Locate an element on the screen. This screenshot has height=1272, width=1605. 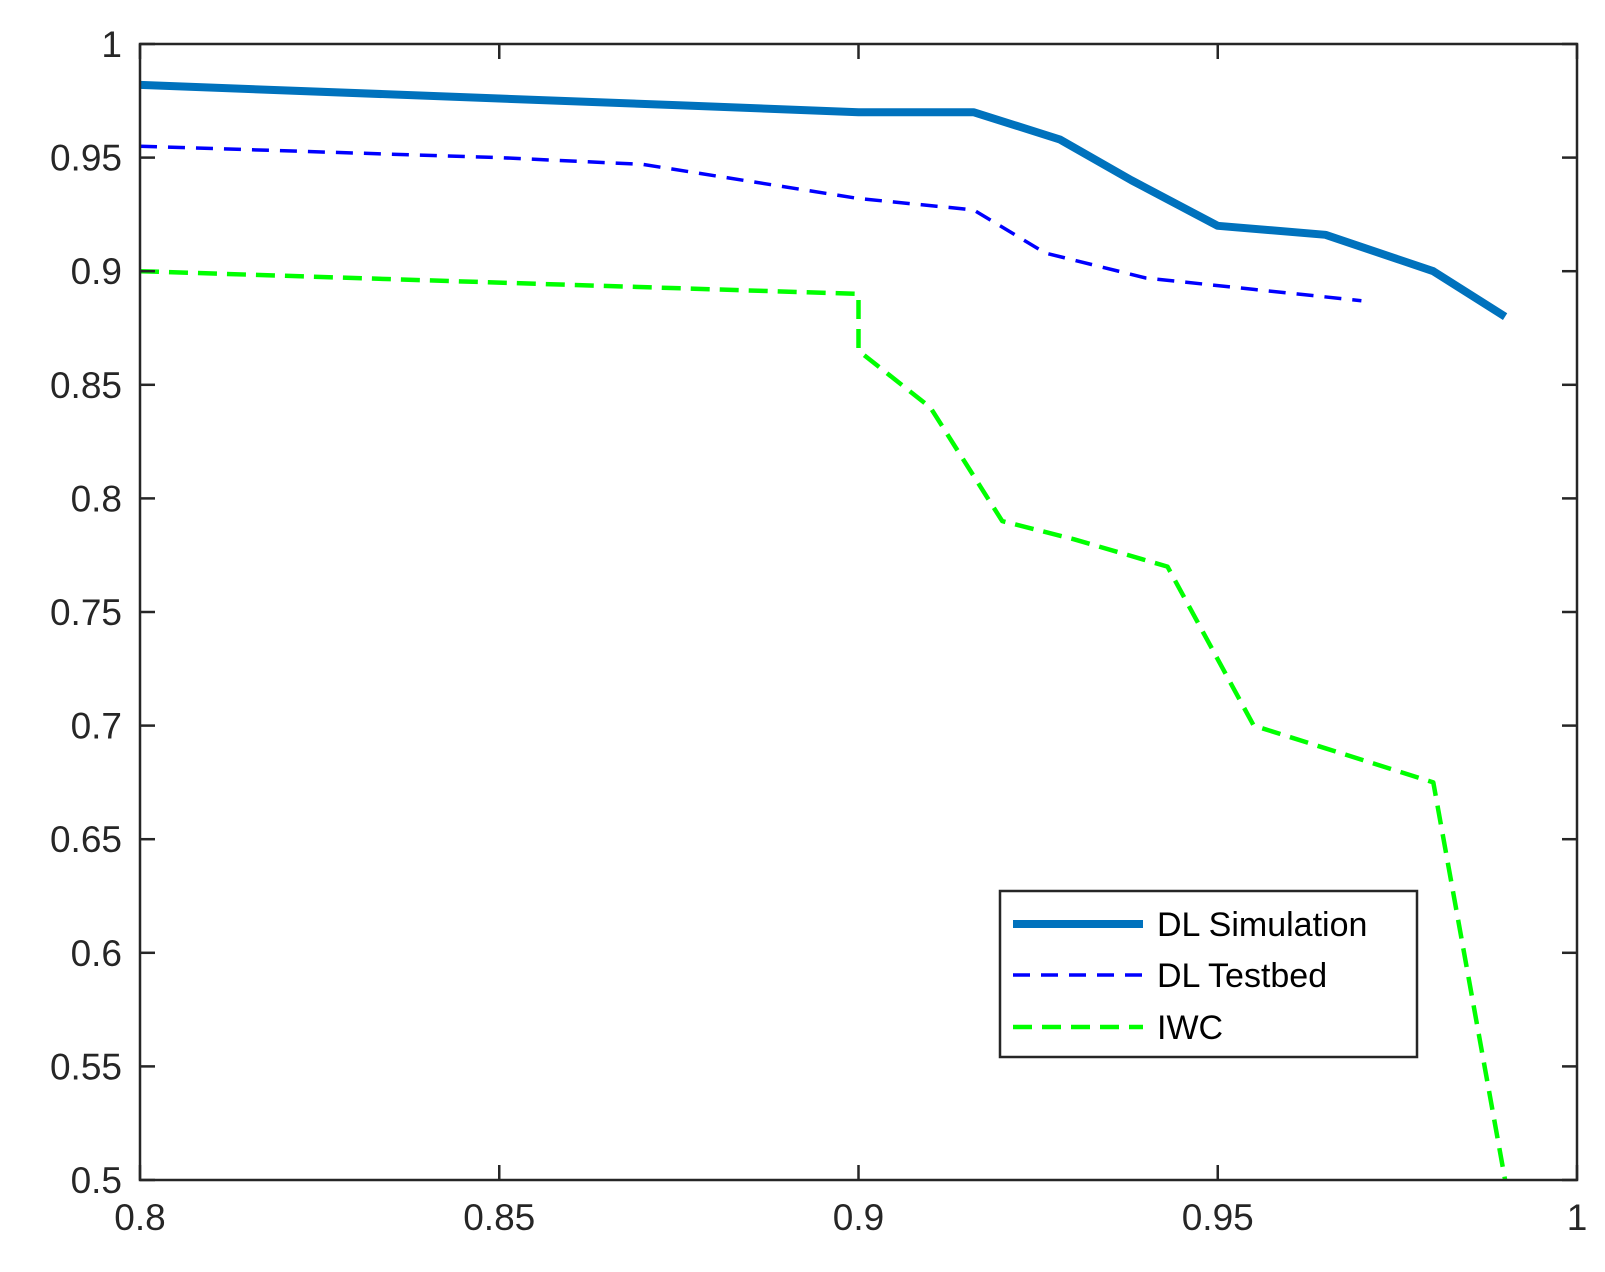
legend-label-dl-simulation: DL Simulation is located at coordinates (1262, 925).